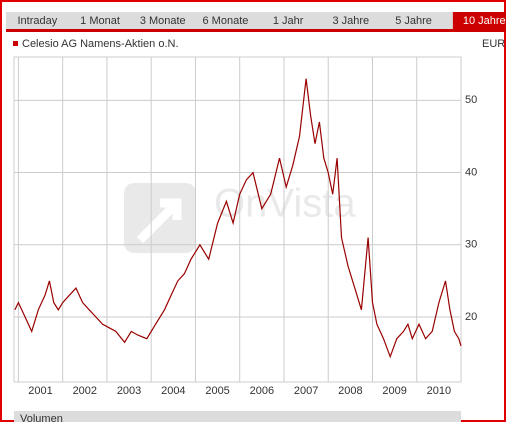 This screenshot has width=506, height=422. What do you see at coordinates (159, 221) in the screenshot?
I see `watermark-arrow` at bounding box center [159, 221].